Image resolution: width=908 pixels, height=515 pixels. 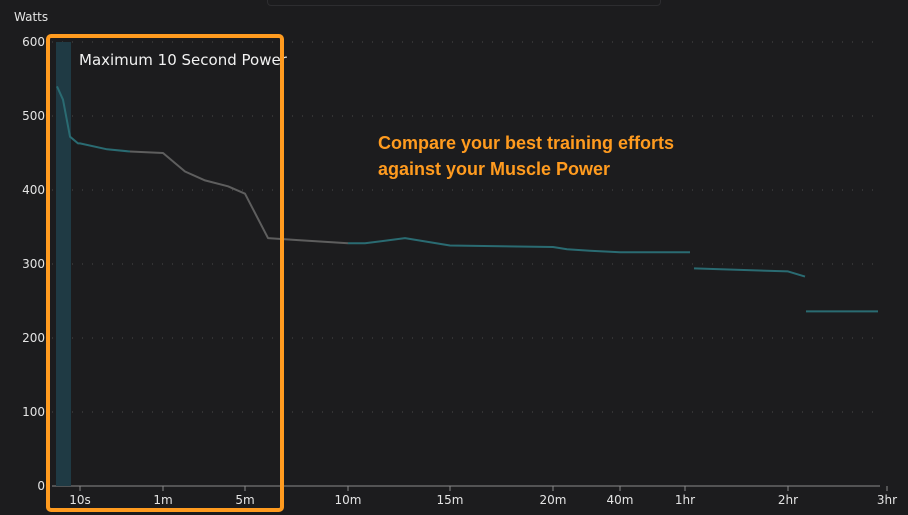 What do you see at coordinates (33, 42) in the screenshot?
I see `y-tick-label: 600` at bounding box center [33, 42].